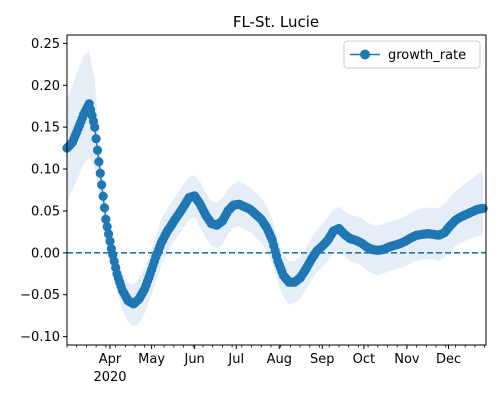 Image resolution: width=500 pixels, height=400 pixels. Describe the element at coordinates (407, 359) in the screenshot. I see `x-tick-label: Nov` at that location.